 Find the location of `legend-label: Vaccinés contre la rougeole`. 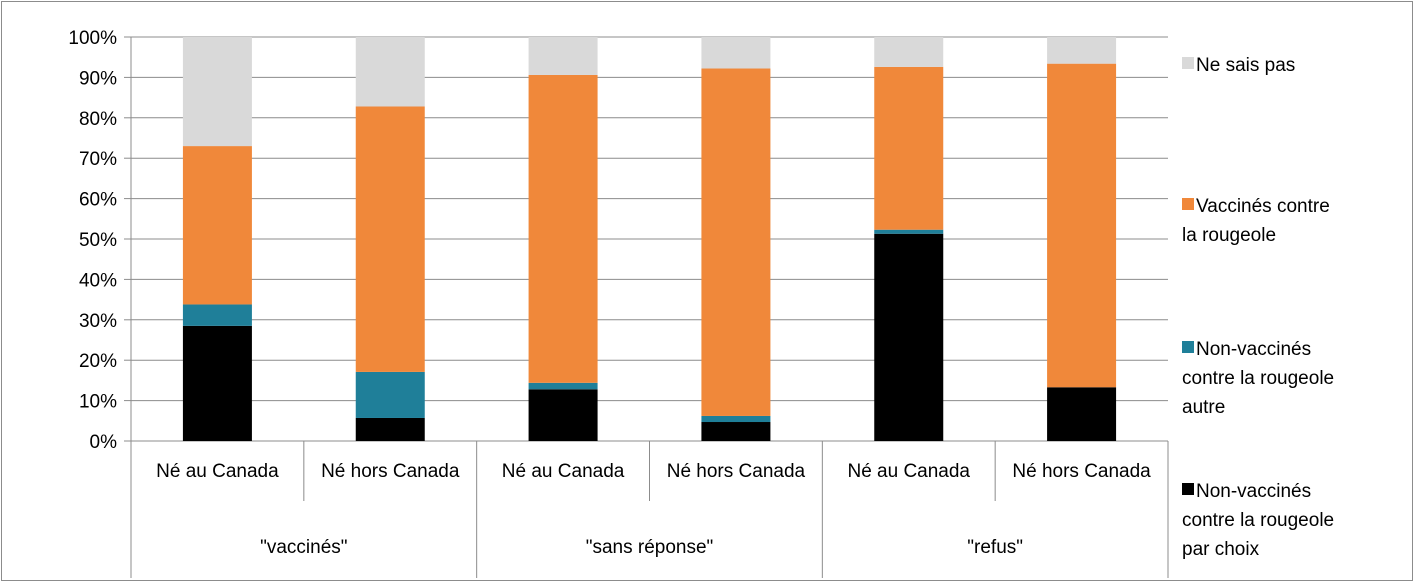

legend-label: Vaccinés contre la rougeole is located at coordinates (1256, 221).